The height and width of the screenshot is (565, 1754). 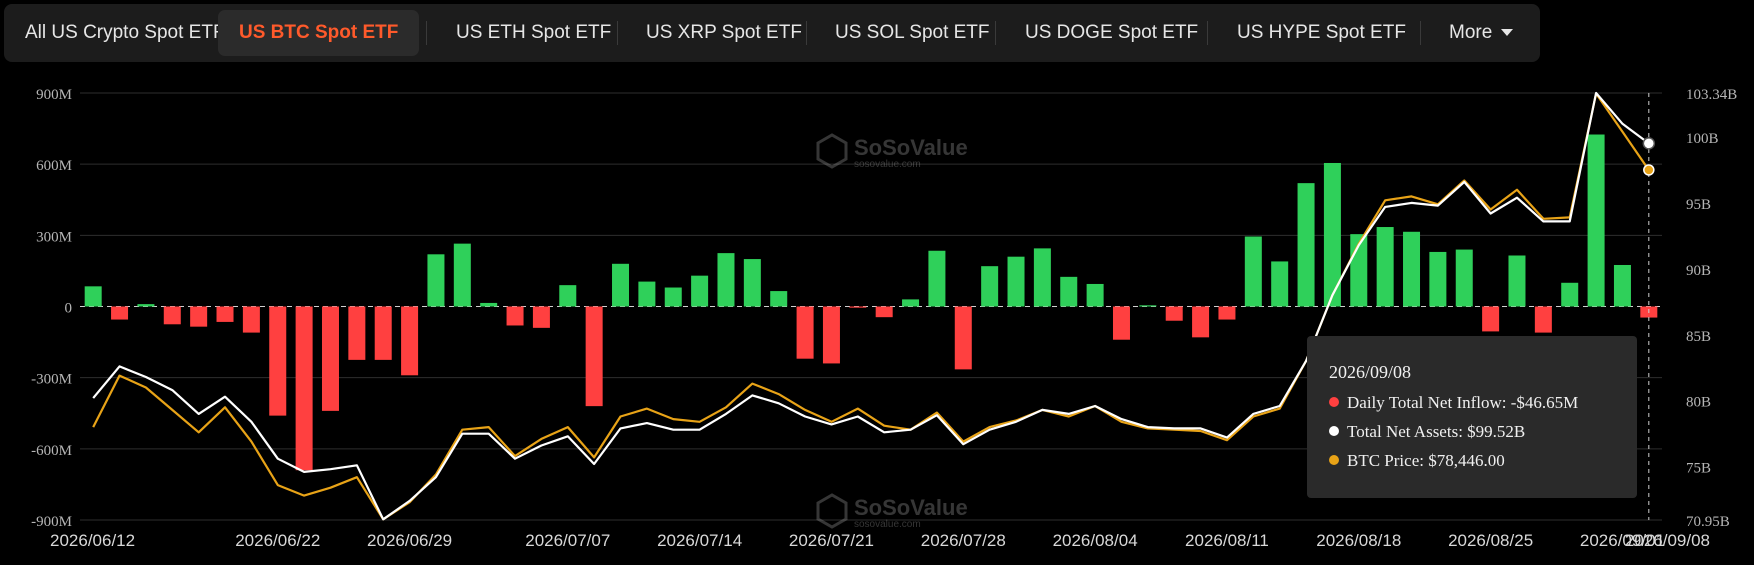 What do you see at coordinates (1321, 32) in the screenshot?
I see `tab-us-hype-spot-etf: US HYPE Spot ETF` at bounding box center [1321, 32].